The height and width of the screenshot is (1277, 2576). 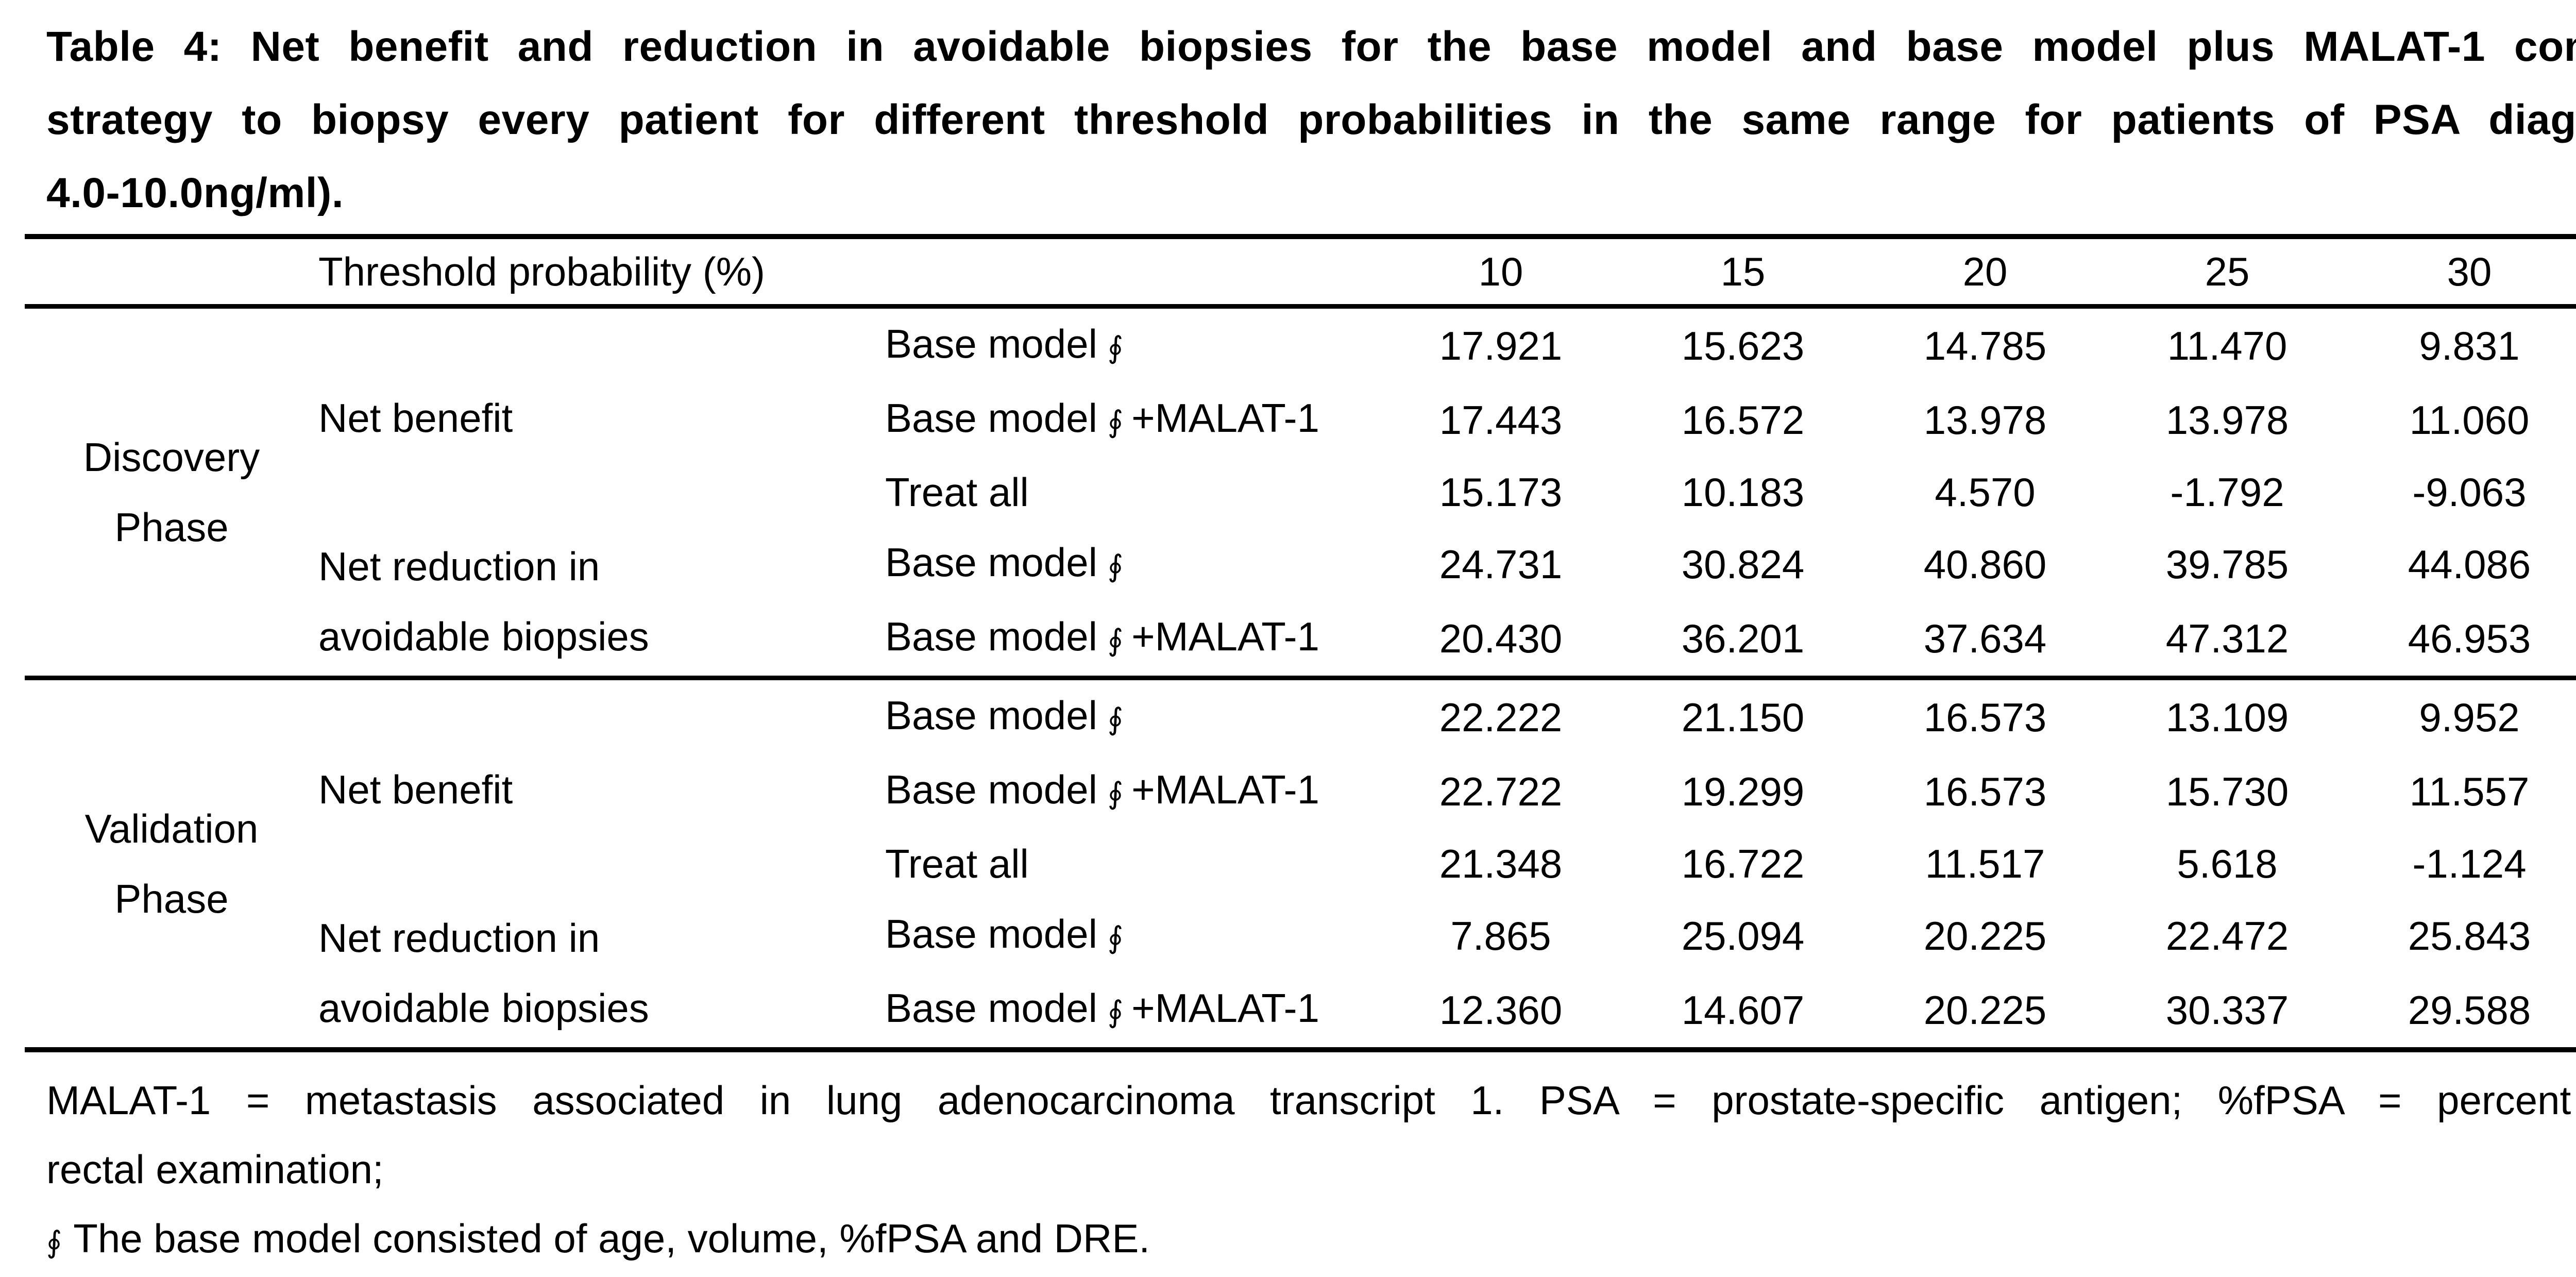 What do you see at coordinates (1501, 492) in the screenshot?
I see `value-cell: 15.173` at bounding box center [1501, 492].